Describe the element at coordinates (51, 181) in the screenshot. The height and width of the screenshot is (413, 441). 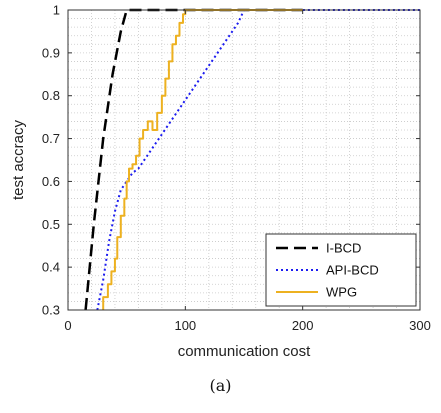
I see `y-tick-label: 0.6` at that location.